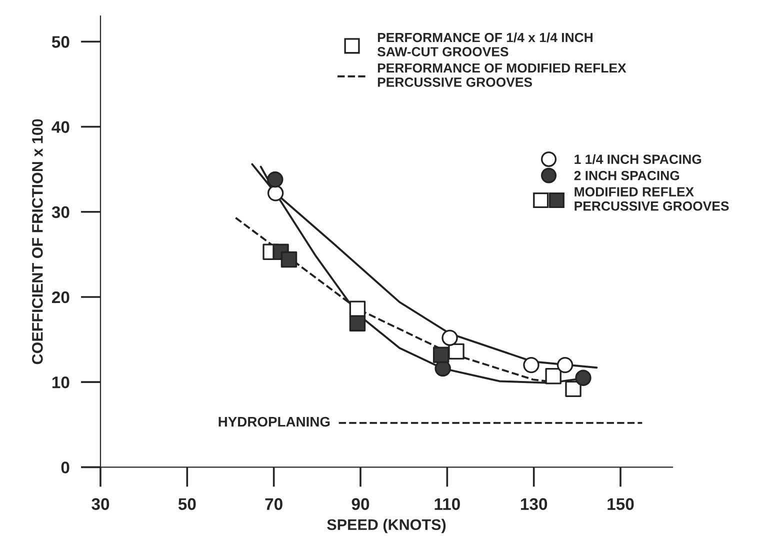 The height and width of the screenshot is (537, 773). What do you see at coordinates (37, 241) in the screenshot?
I see `y-axis-title: COEFFICIENT OF FRICTION x 100` at bounding box center [37, 241].